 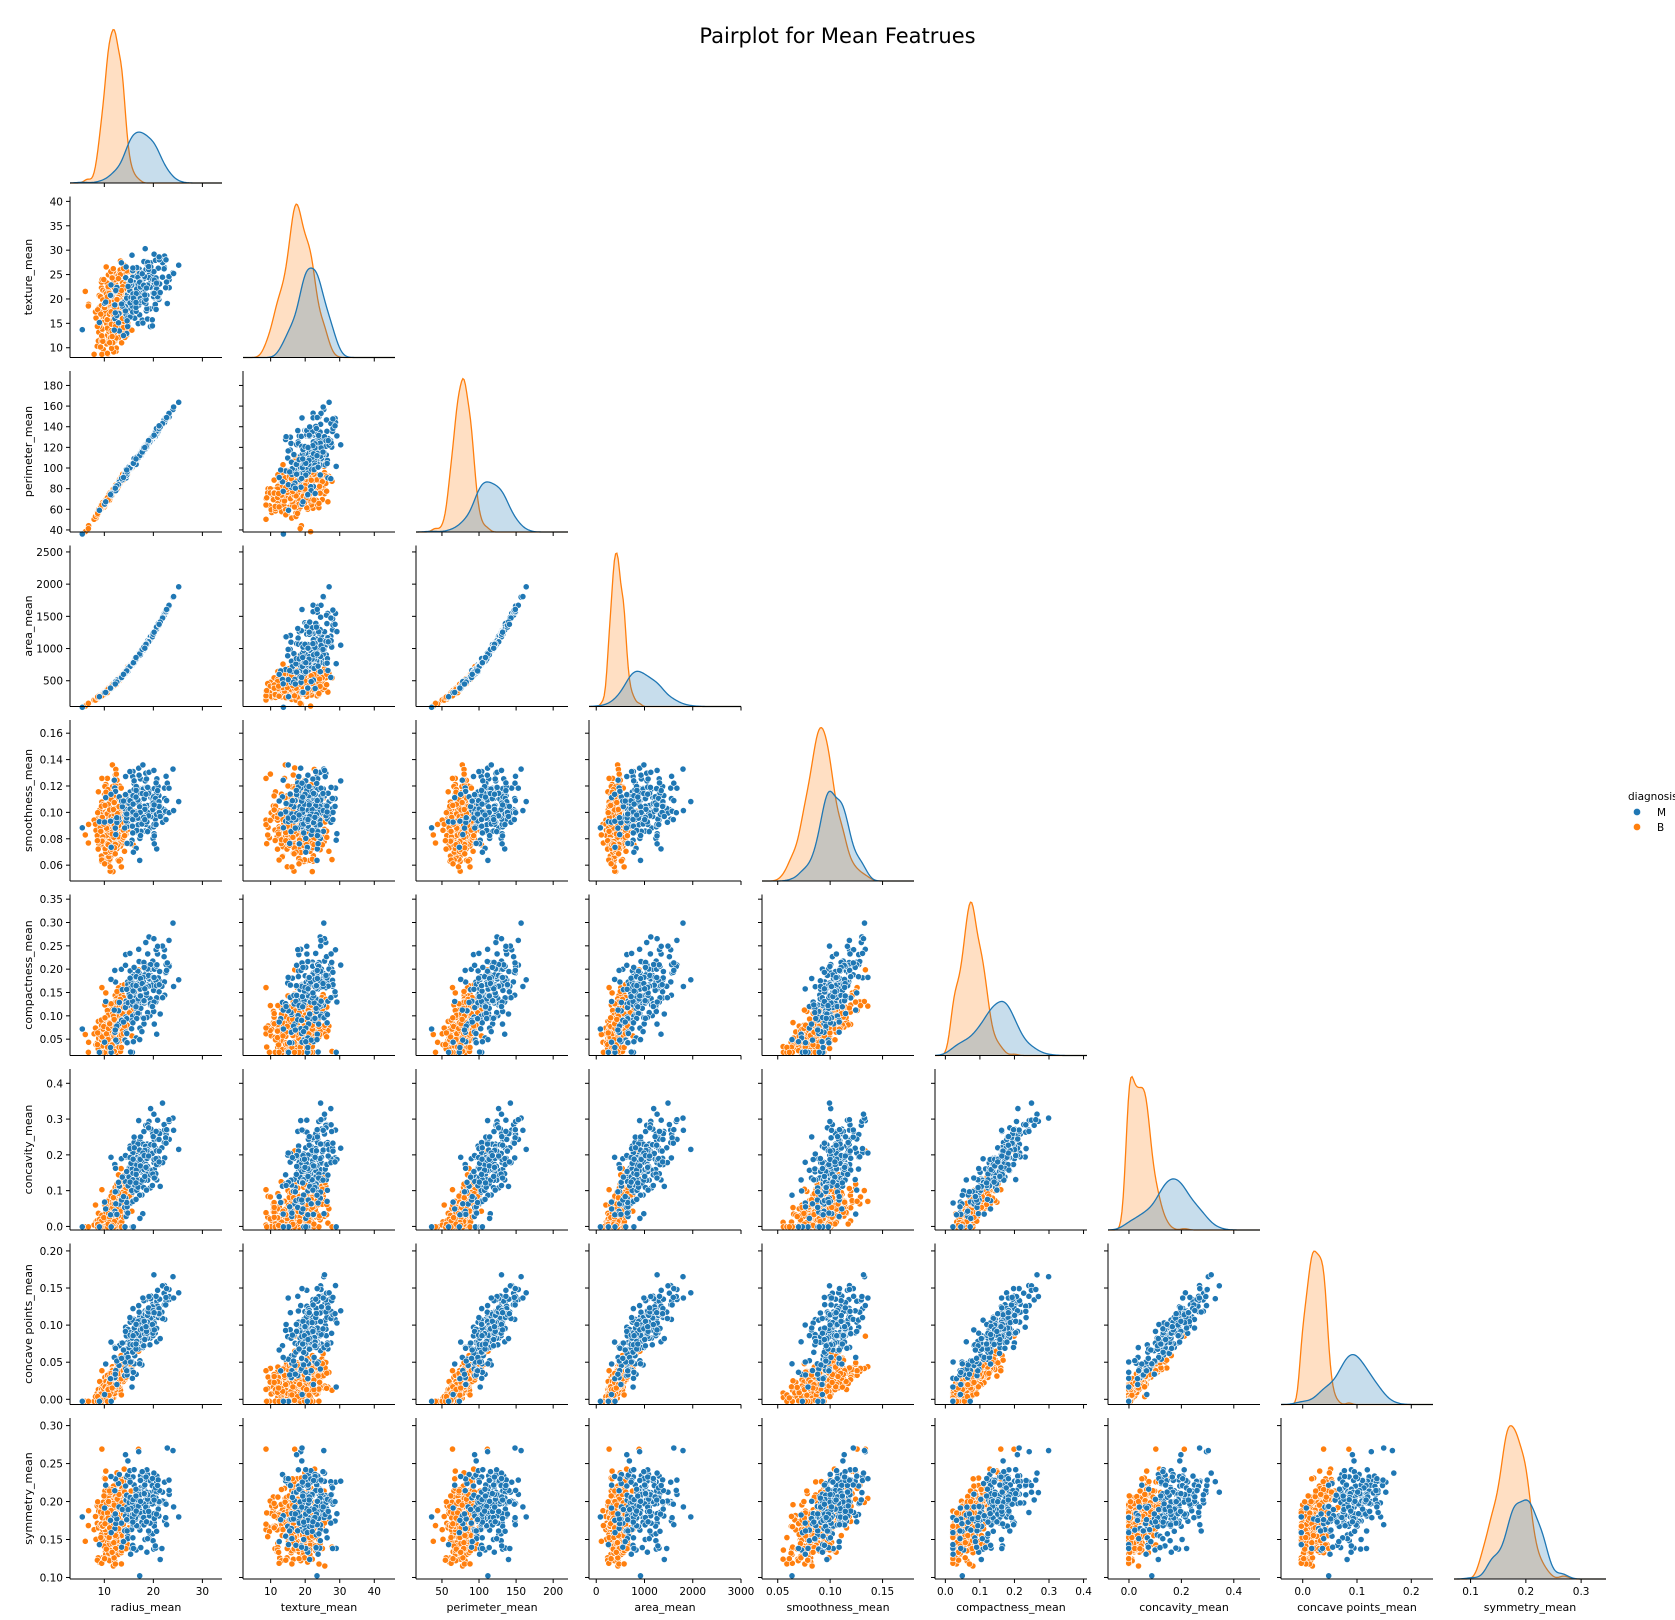 What do you see at coordinates (51, 840) in the screenshot?
I see `y-tick-label: 0.08` at bounding box center [51, 840].